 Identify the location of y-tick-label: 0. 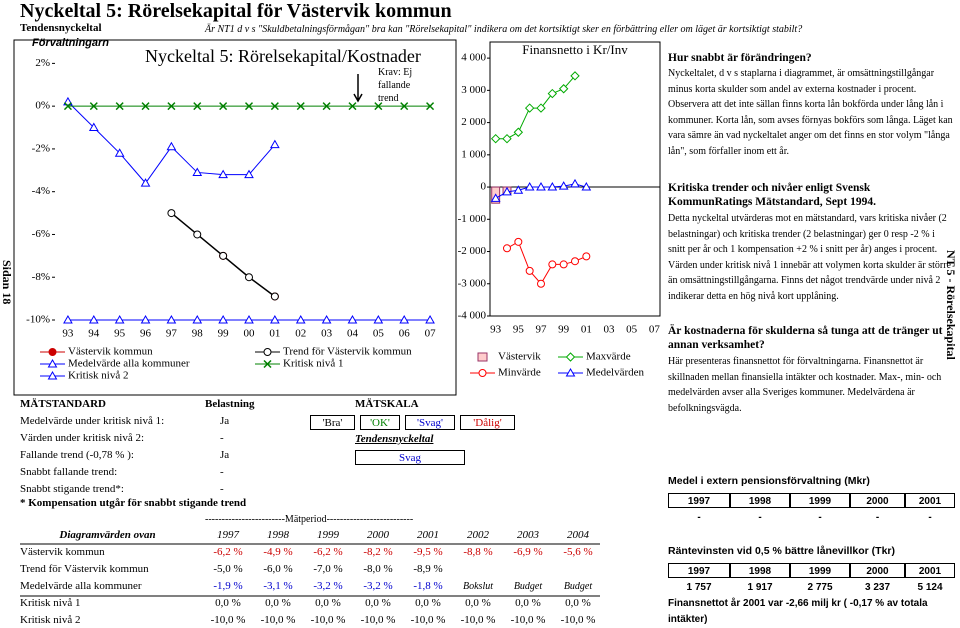
(484, 187).